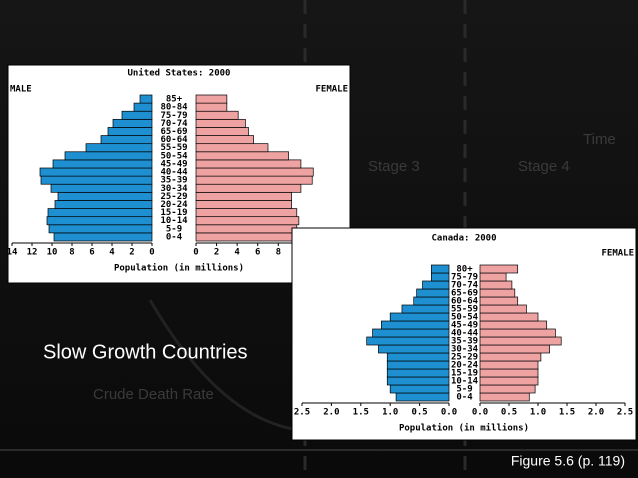 The height and width of the screenshot is (478, 638). What do you see at coordinates (52, 253) in the screenshot?
I see `x-tick-label: 10` at bounding box center [52, 253].